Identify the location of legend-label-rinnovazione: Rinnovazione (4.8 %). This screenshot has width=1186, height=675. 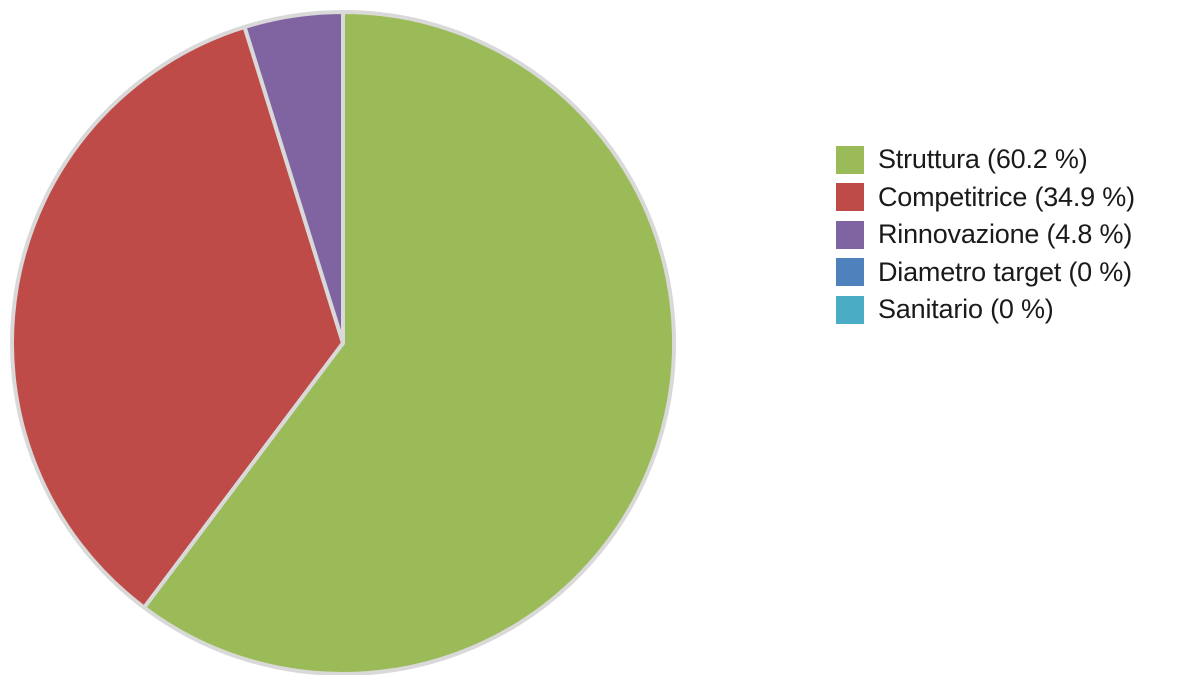
(1005, 234).